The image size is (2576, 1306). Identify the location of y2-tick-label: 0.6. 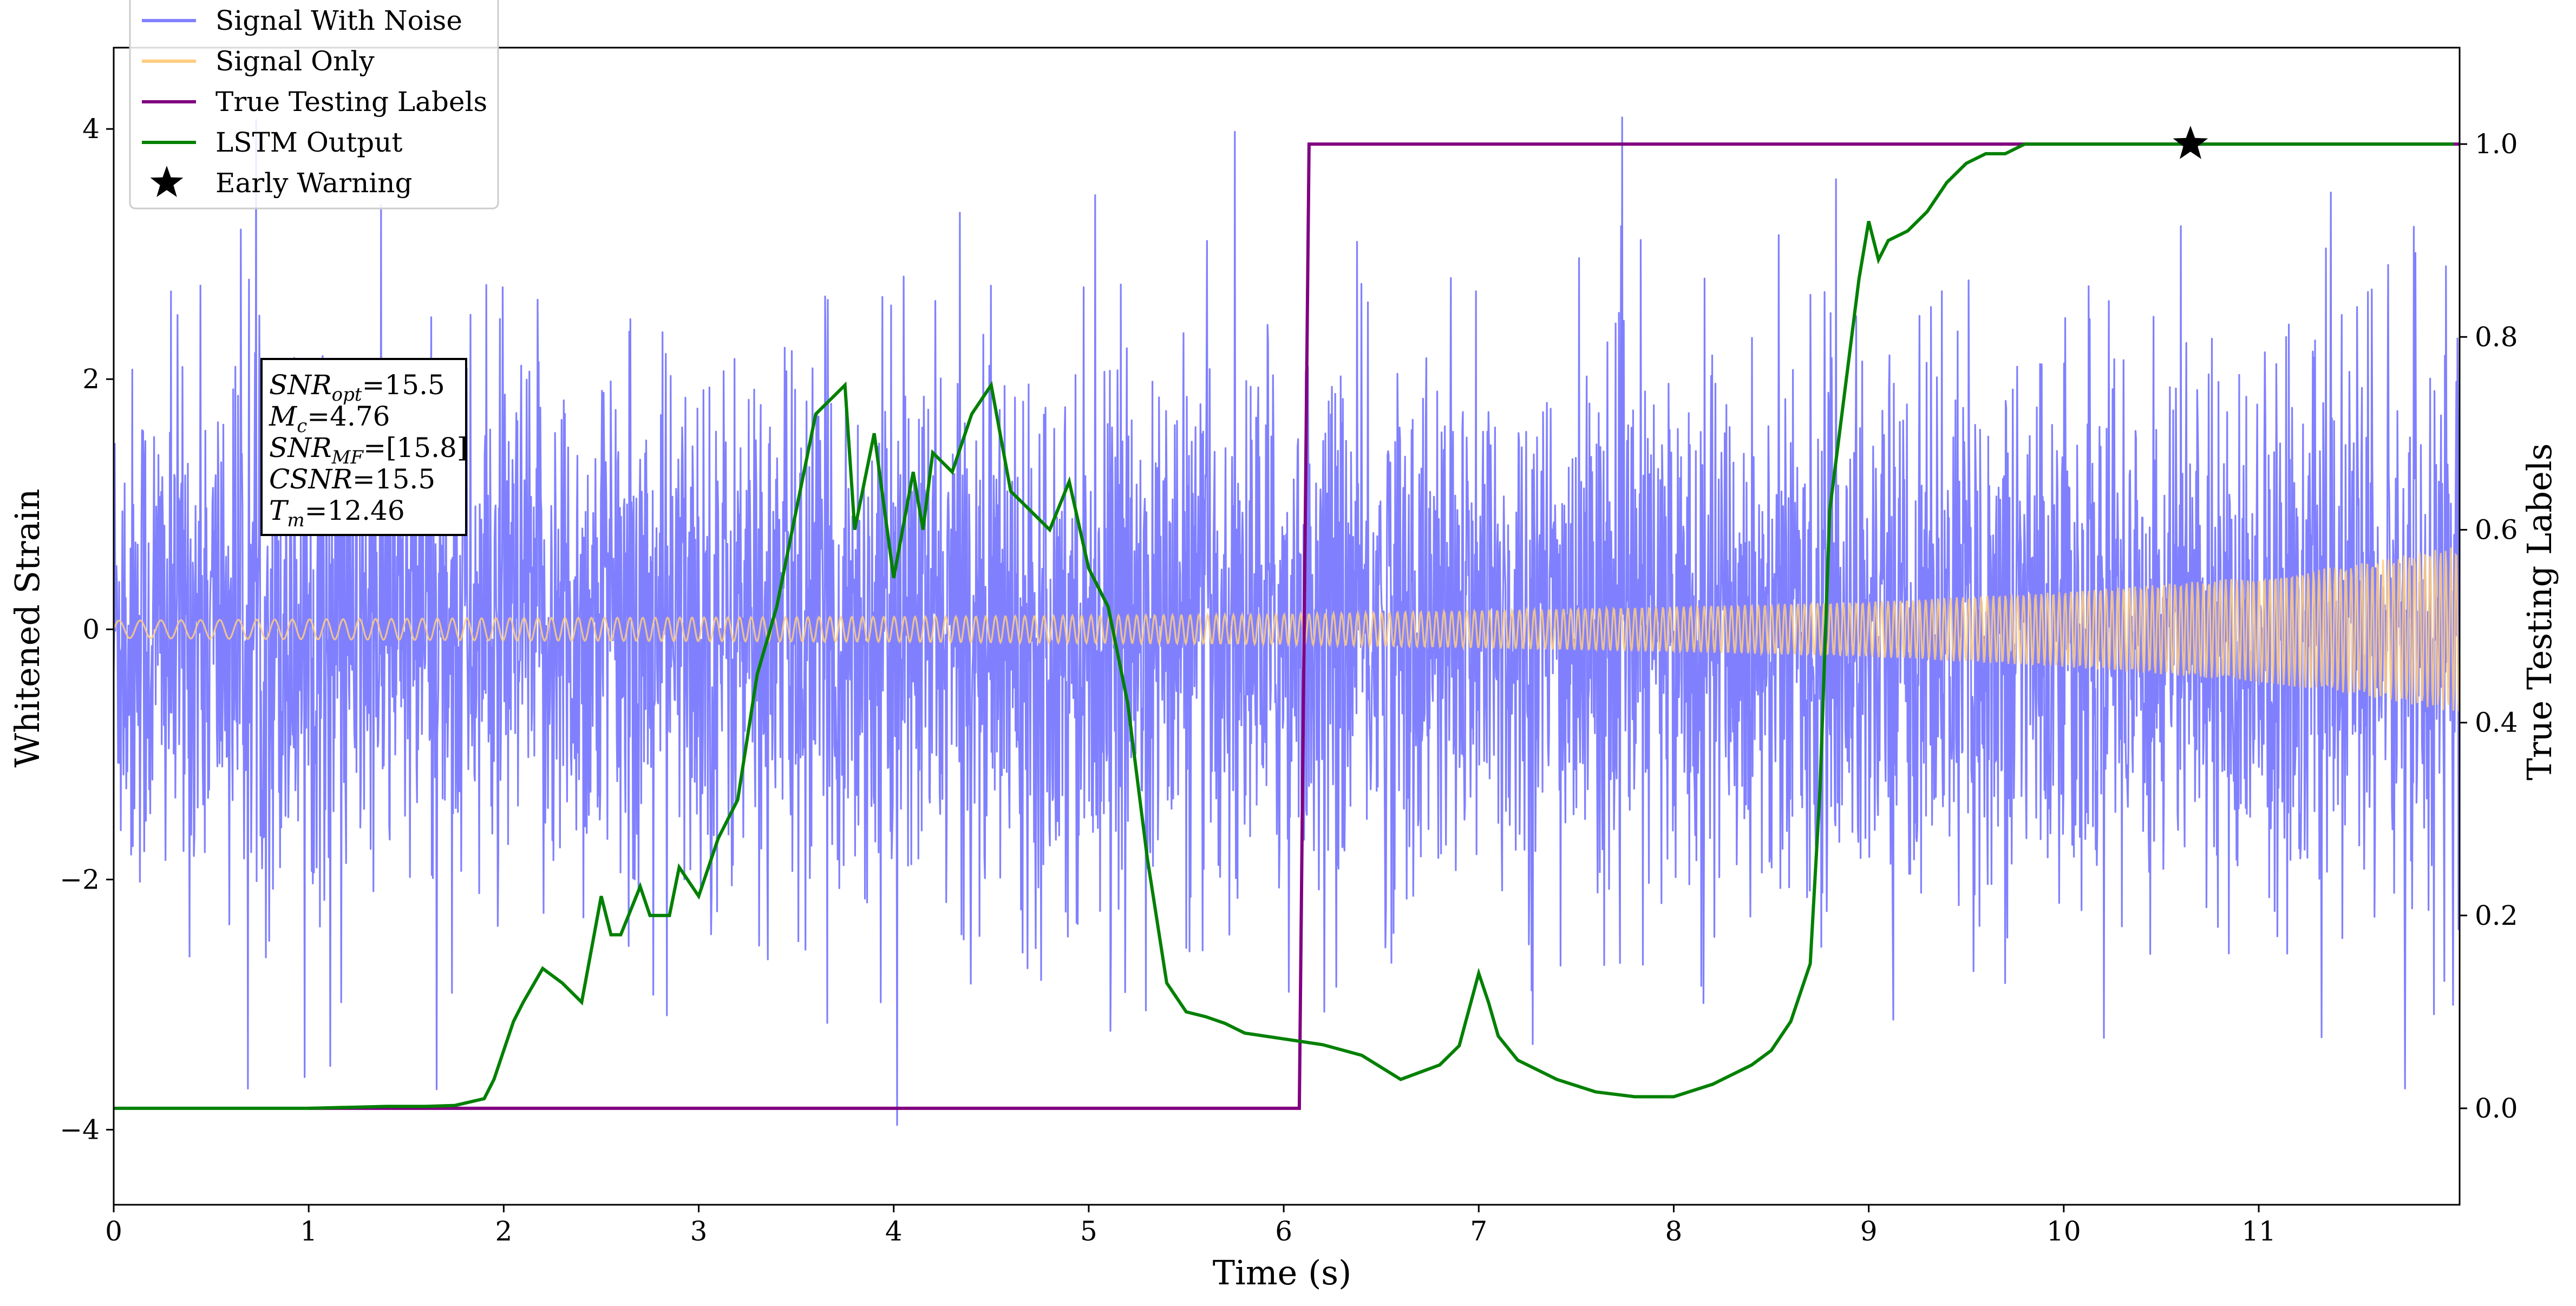
(2496, 529).